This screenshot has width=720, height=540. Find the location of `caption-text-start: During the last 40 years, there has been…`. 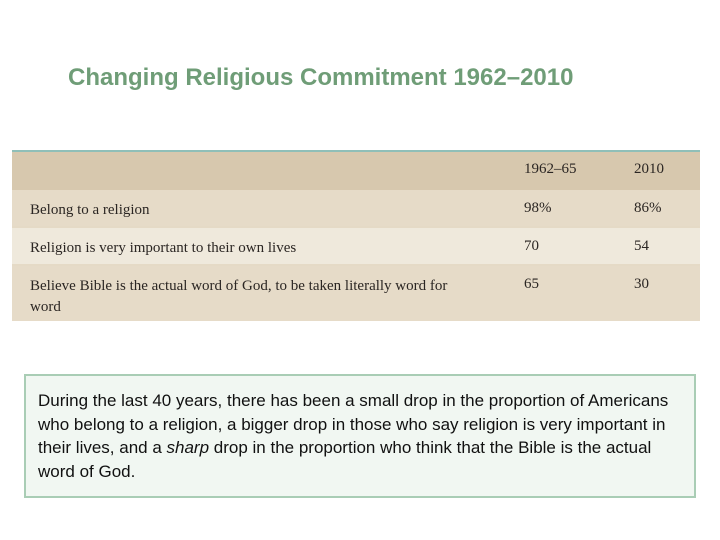

caption-text-start: During the last 40 years, there has been… is located at coordinates (353, 424).